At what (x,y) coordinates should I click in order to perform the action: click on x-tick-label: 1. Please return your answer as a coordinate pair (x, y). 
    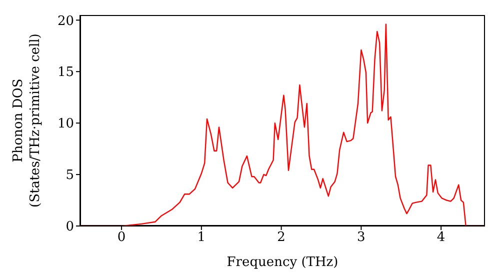
    Looking at the image, I should click on (201, 238).